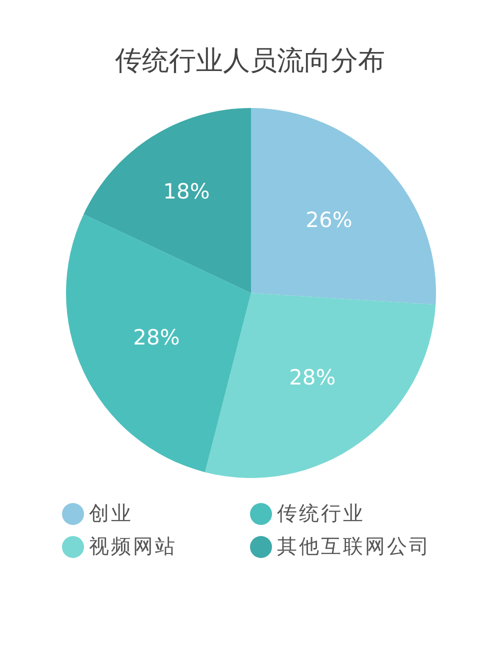  Describe the element at coordinates (250, 60) in the screenshot. I see `chart-title: 传统行业人员流向分布` at that location.